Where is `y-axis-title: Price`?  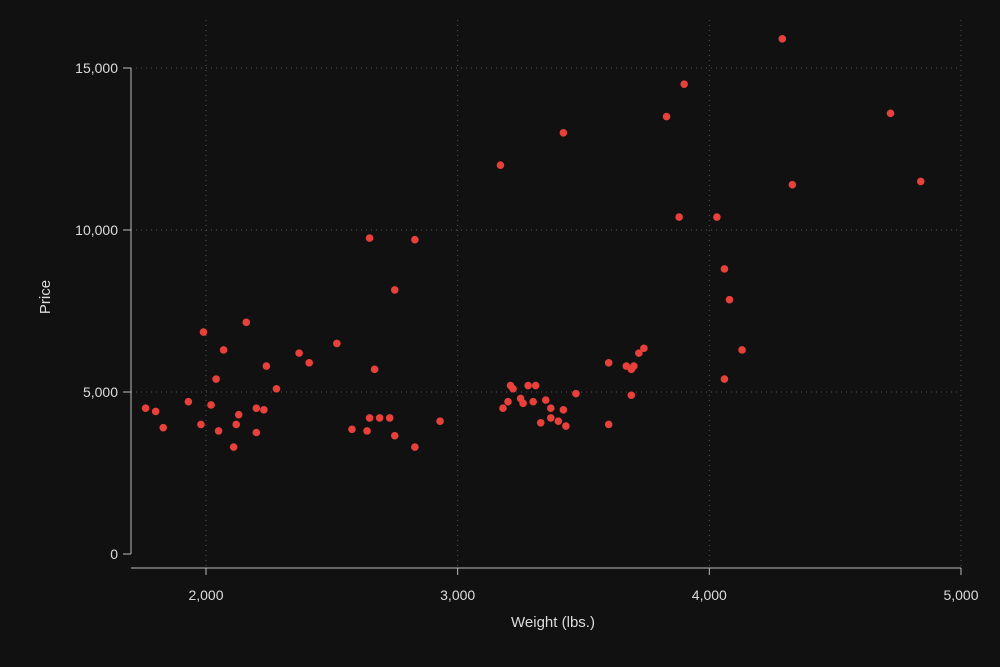 y-axis-title: Price is located at coordinates (45, 297).